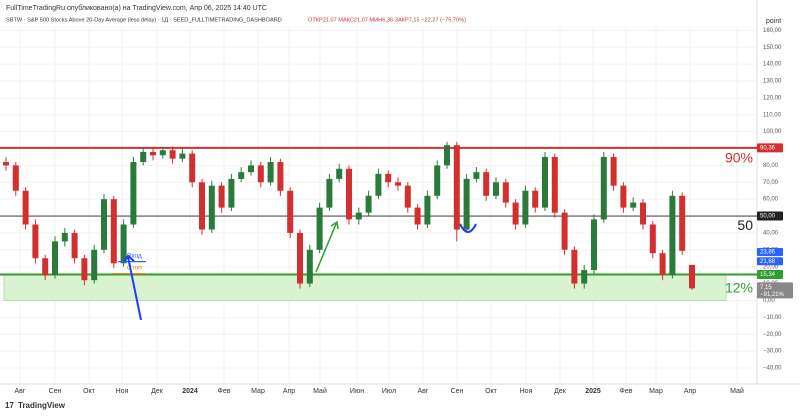 The width and height of the screenshot is (800, 419). I want to click on badge-label: −91,21%, so click(772, 295).